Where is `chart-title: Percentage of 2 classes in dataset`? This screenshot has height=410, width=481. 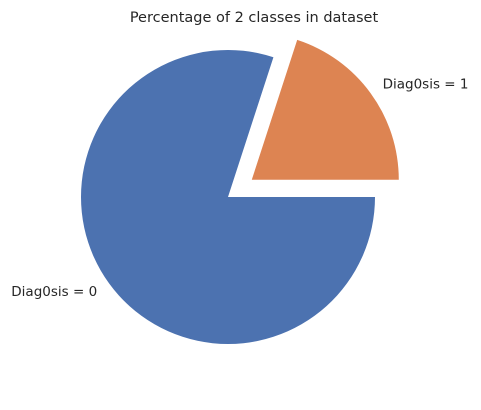 chart-title: Percentage of 2 classes in dataset is located at coordinates (254, 18).